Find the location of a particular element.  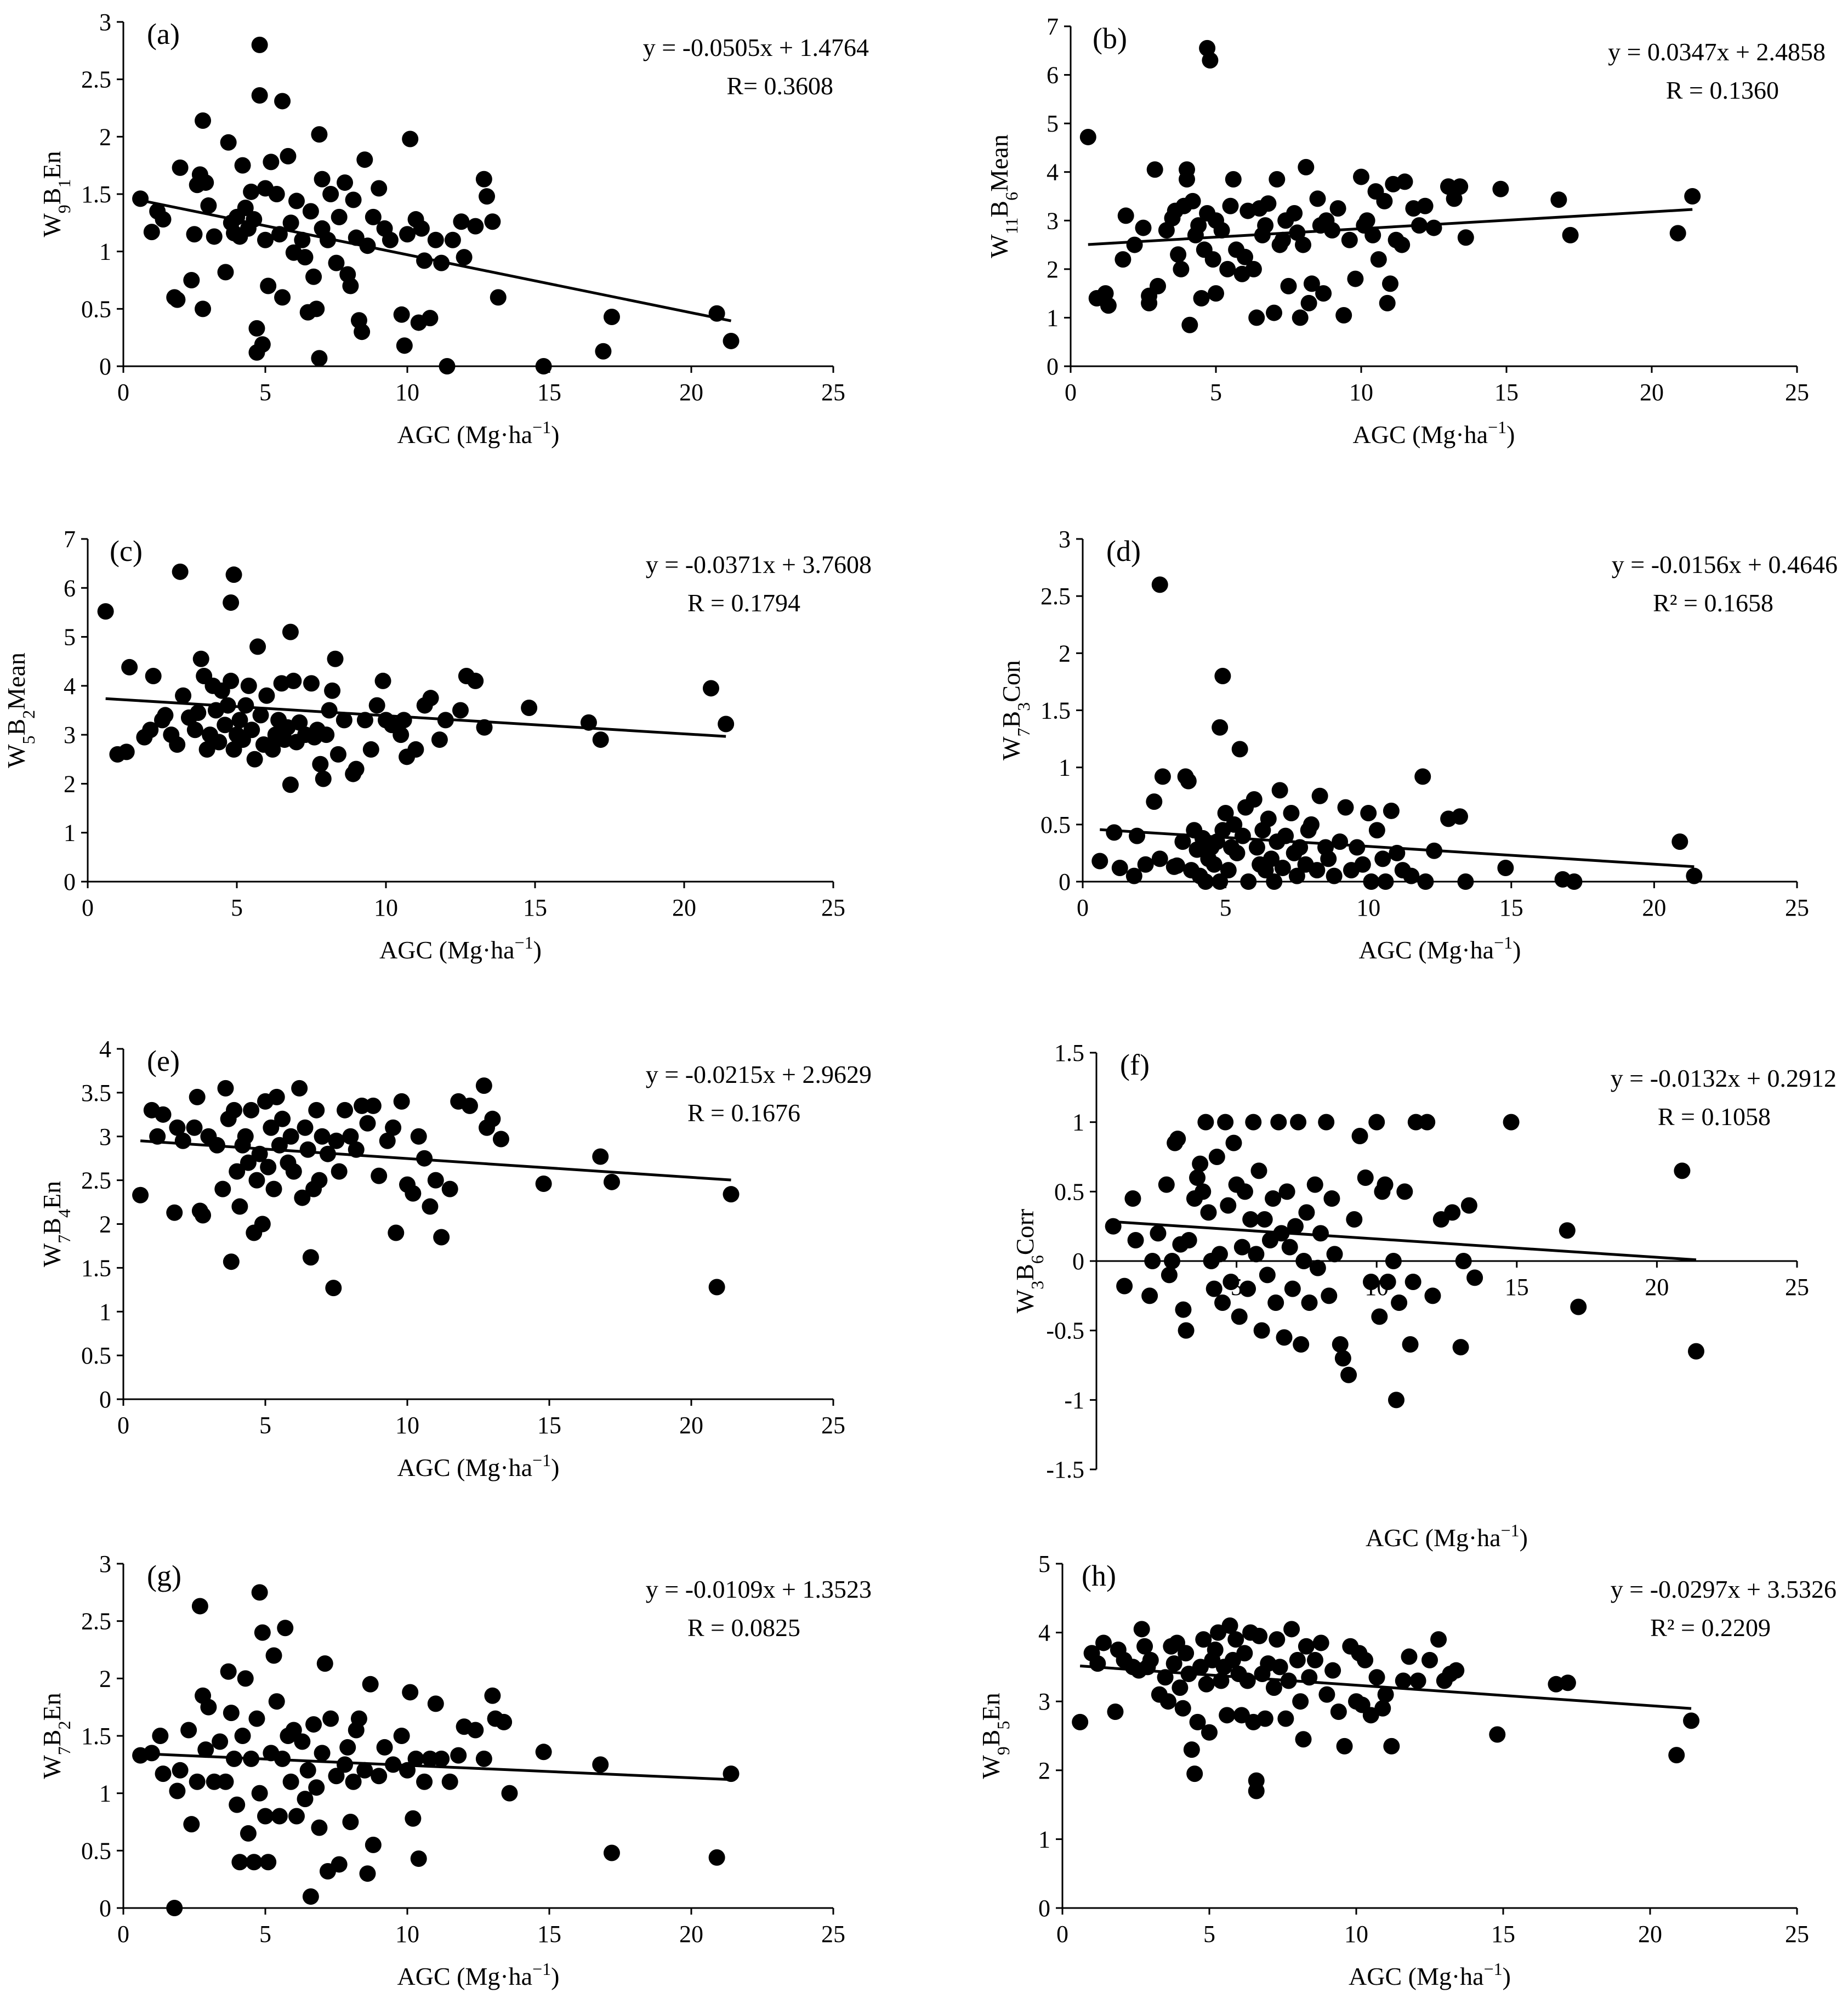

regression-equation: y = -0.0109x + 1.3523 is located at coordinates (759, 1589).